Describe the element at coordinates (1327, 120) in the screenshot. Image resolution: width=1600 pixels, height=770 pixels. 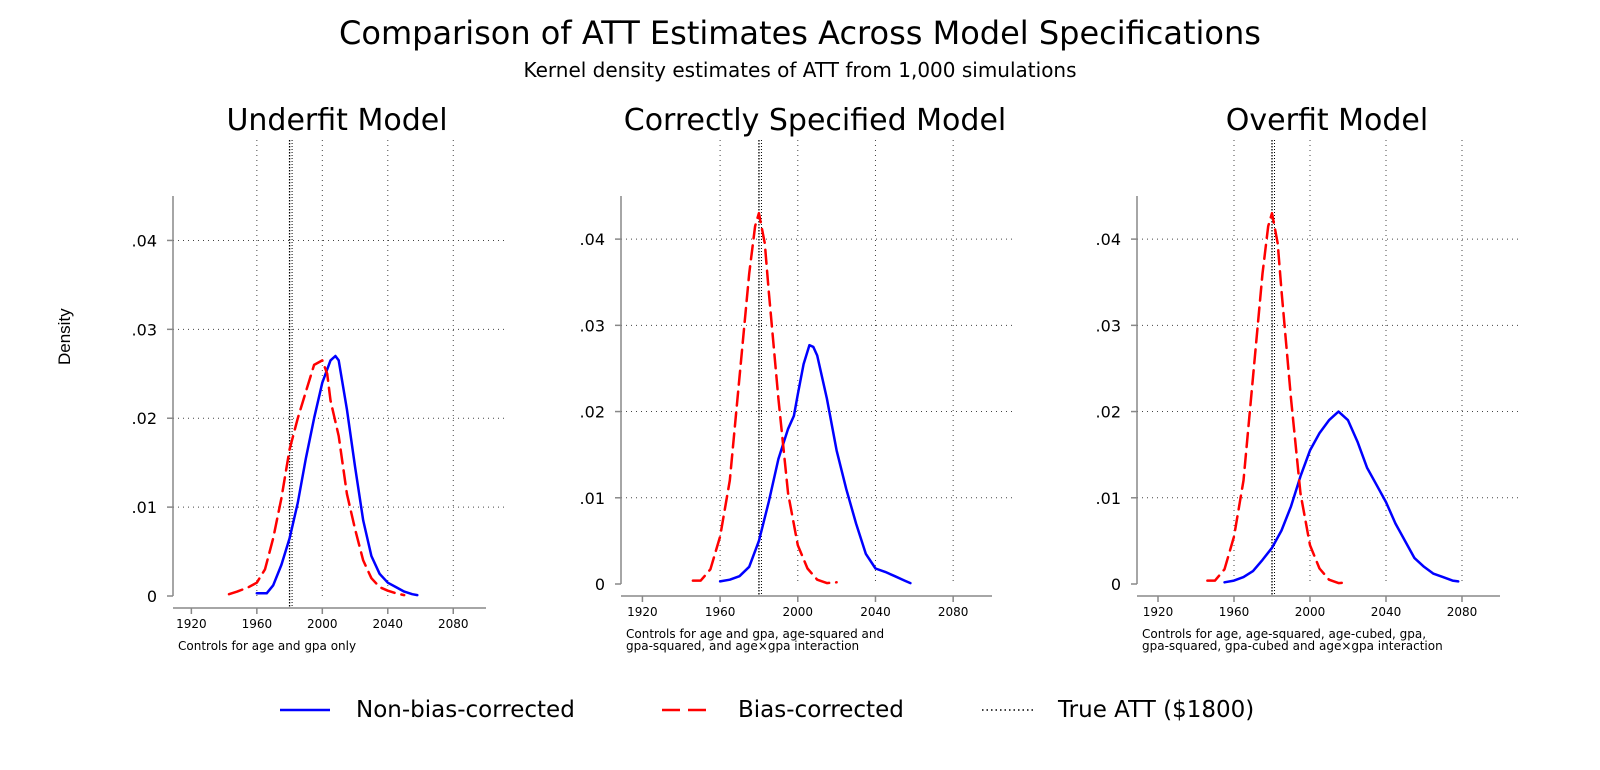
I see `panel-title: Overfit Model` at that location.